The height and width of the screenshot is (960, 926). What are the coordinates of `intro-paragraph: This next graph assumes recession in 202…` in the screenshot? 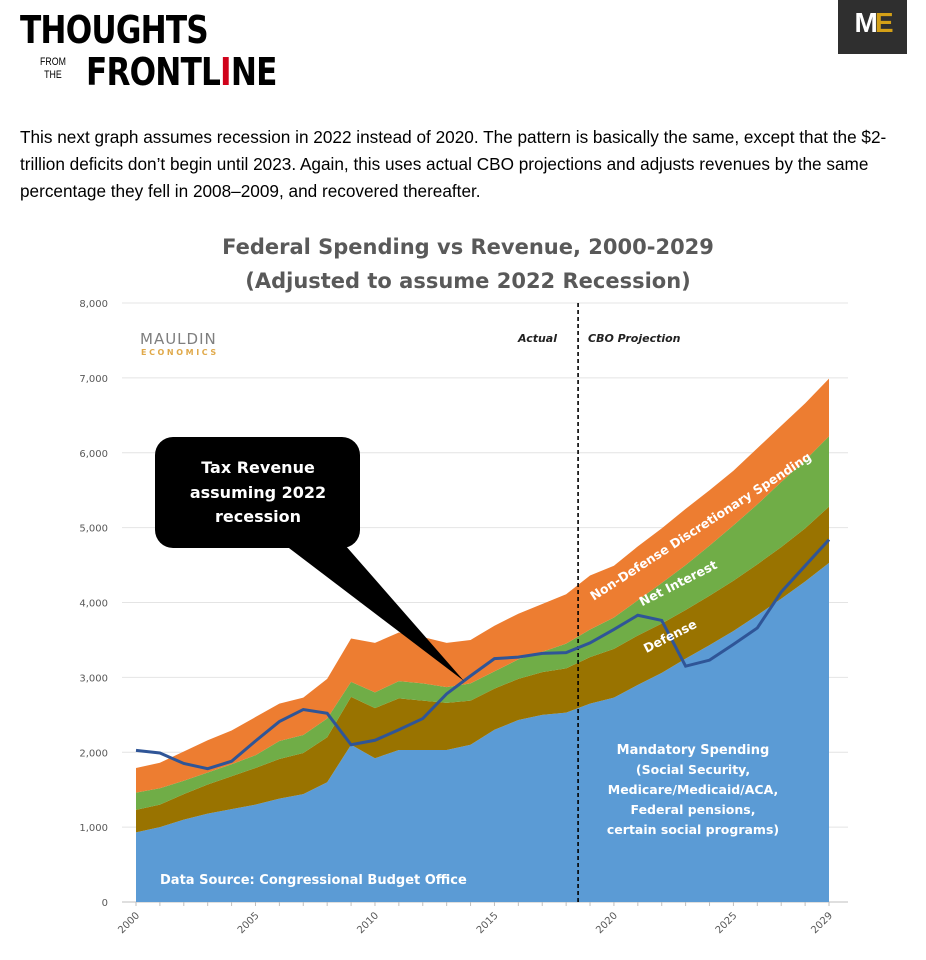 It's located at (453, 164).